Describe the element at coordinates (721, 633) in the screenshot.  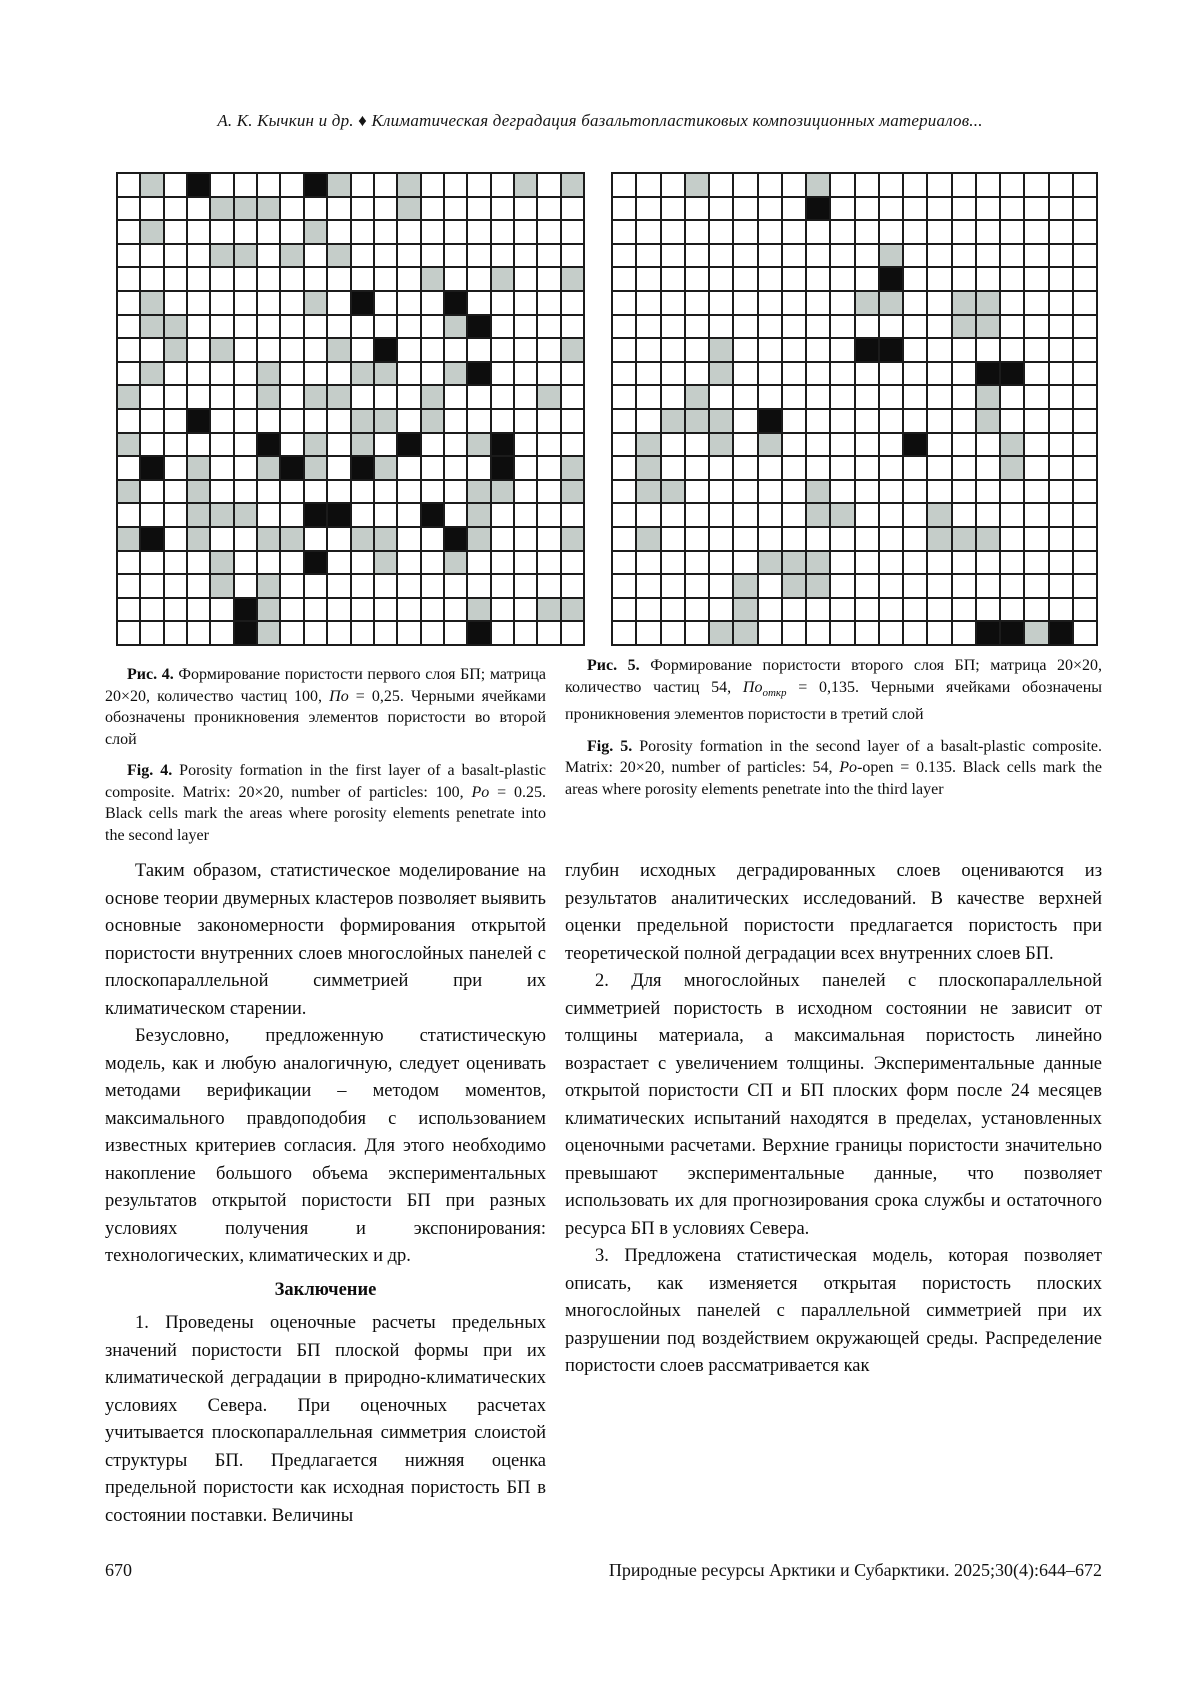
I see `matrix-cell-r20c5` at that location.